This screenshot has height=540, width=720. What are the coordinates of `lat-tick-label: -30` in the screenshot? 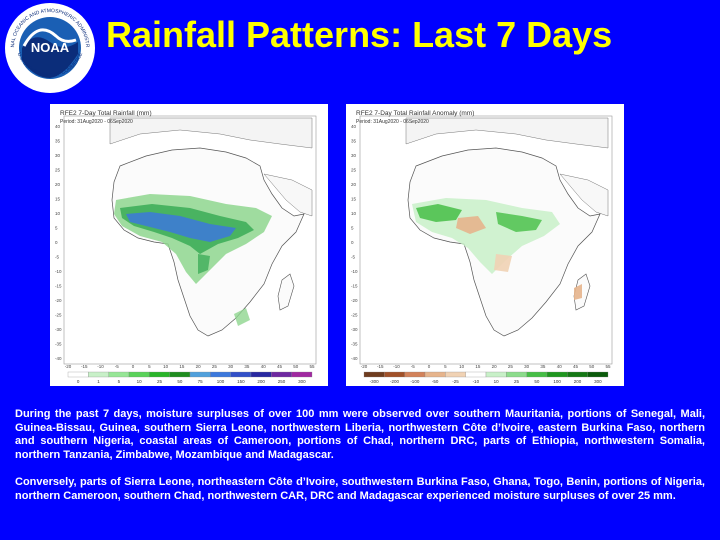 It's located at (58, 329).